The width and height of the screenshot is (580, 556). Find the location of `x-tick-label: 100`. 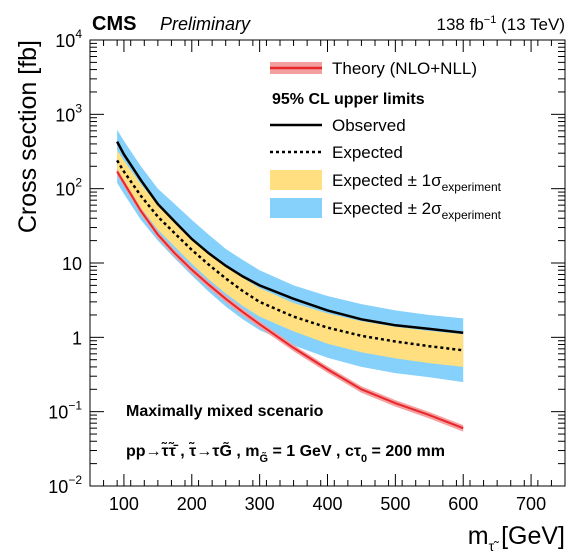

x-tick-label: 100 is located at coordinates (124, 504).